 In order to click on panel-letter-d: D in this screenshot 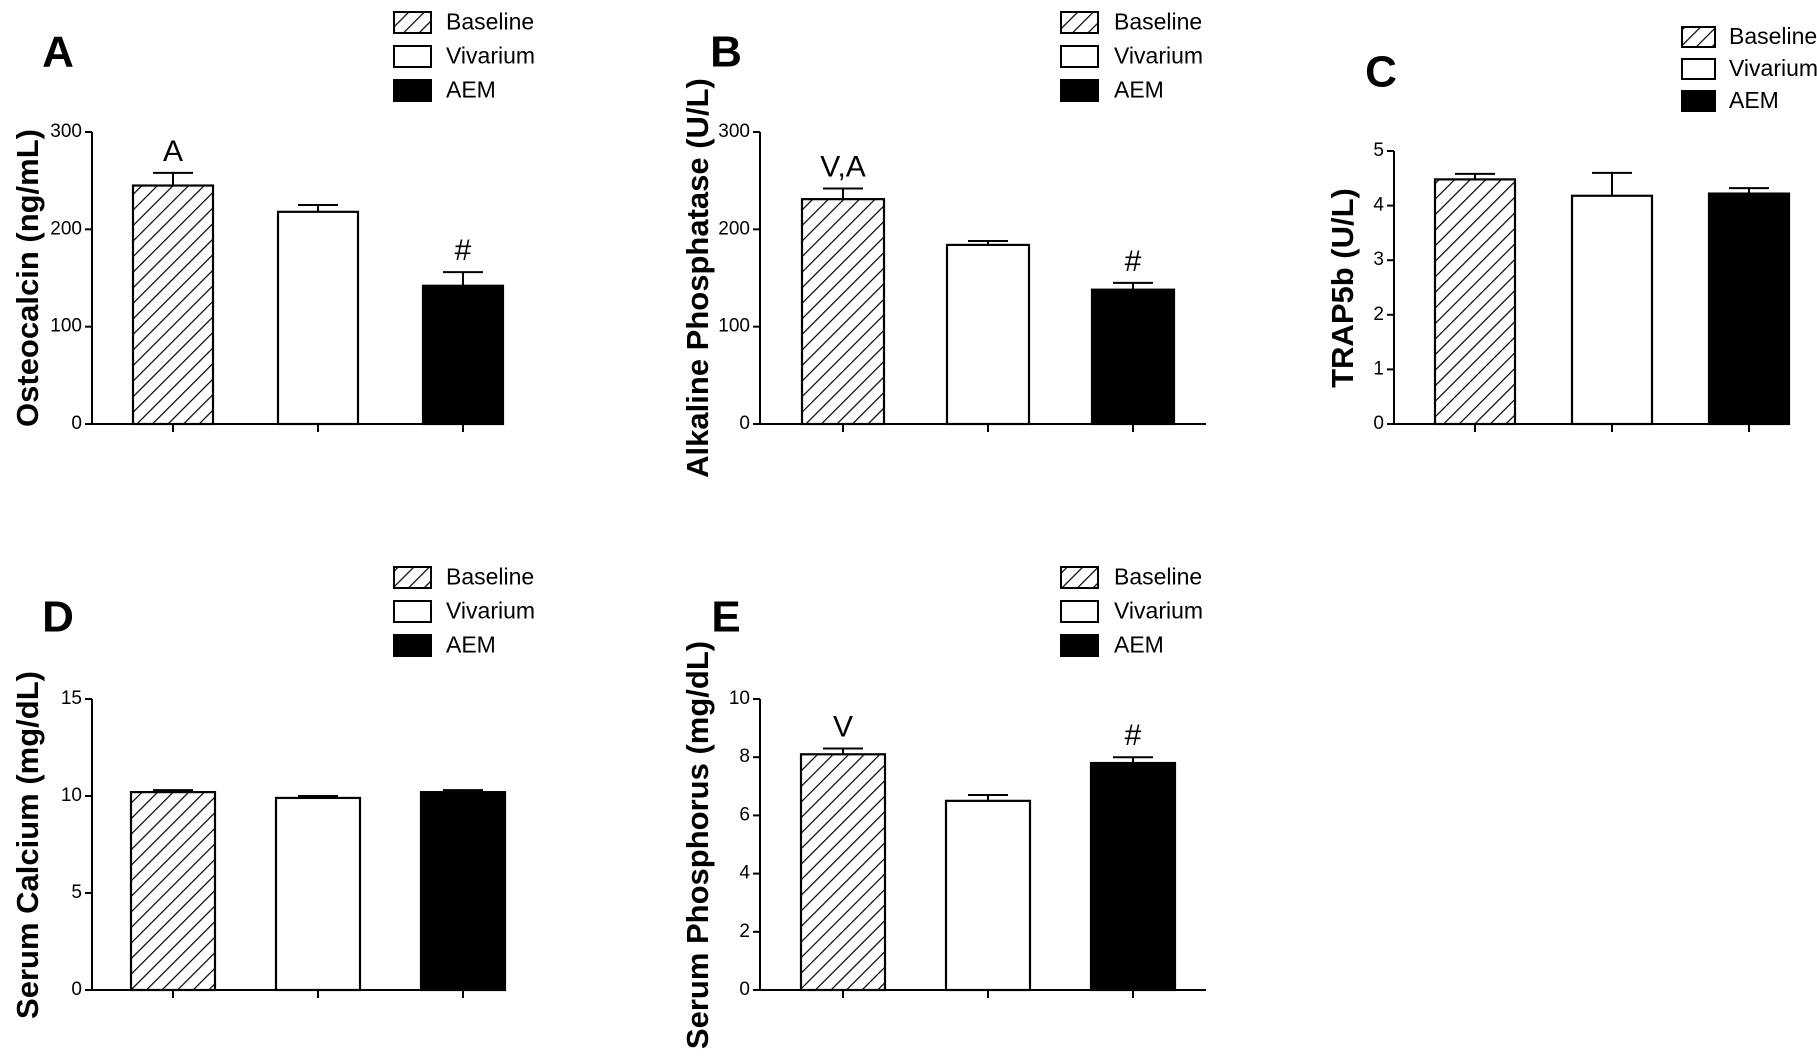, I will do `click(58, 617)`.